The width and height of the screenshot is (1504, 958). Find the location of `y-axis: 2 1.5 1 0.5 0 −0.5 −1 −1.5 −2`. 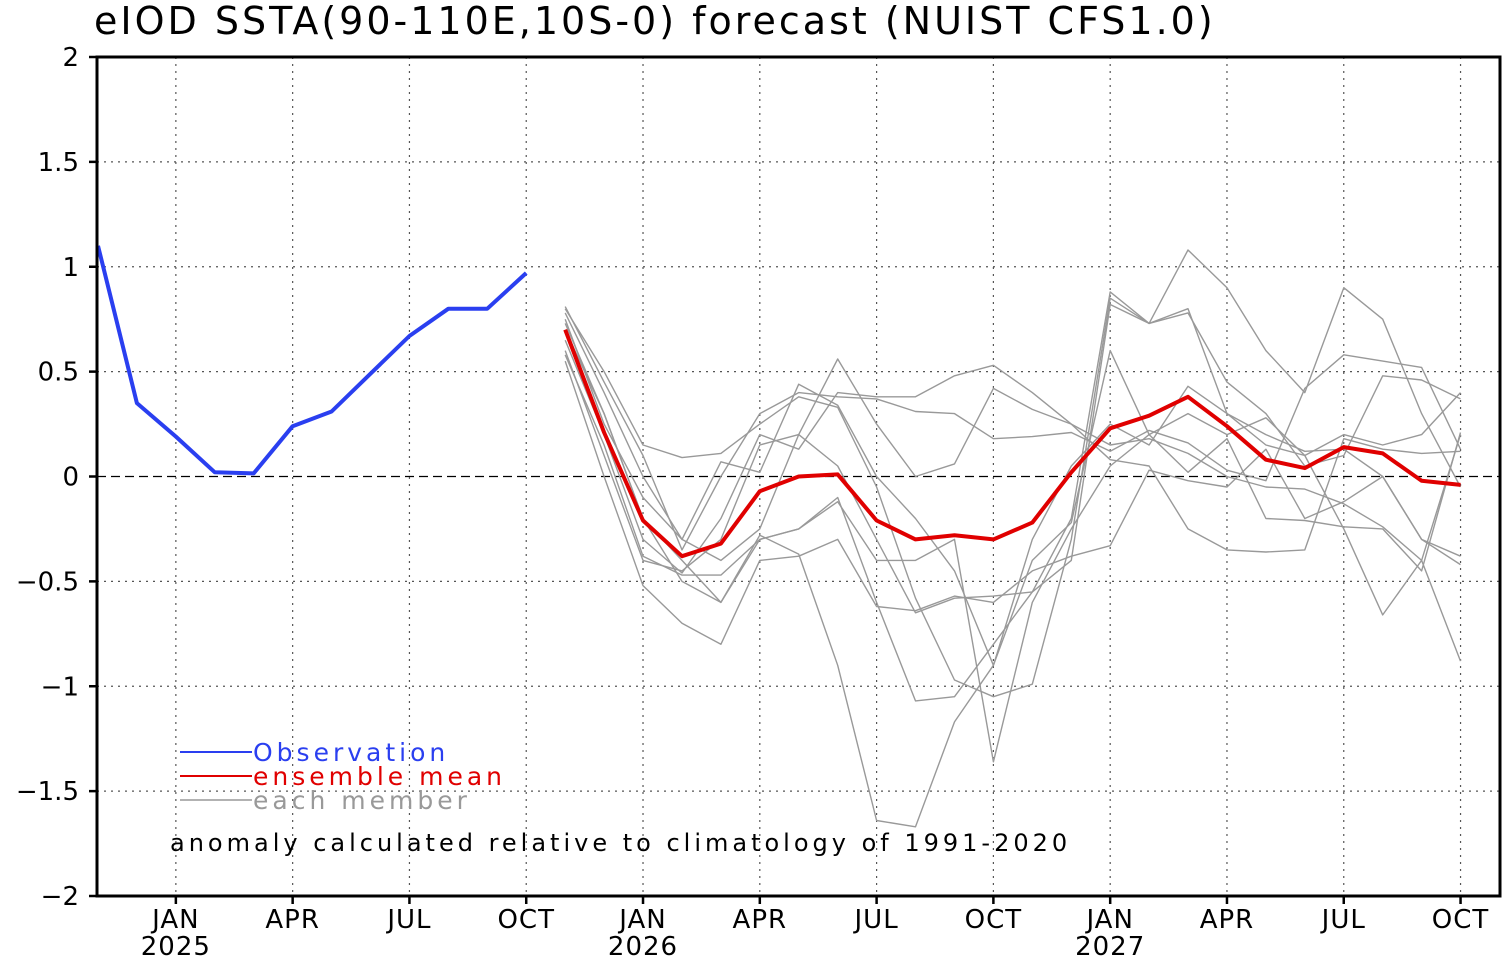

y-axis: 2 1.5 1 0.5 0 −0.5 −1 −1.5 −2 is located at coordinates (56, 477).